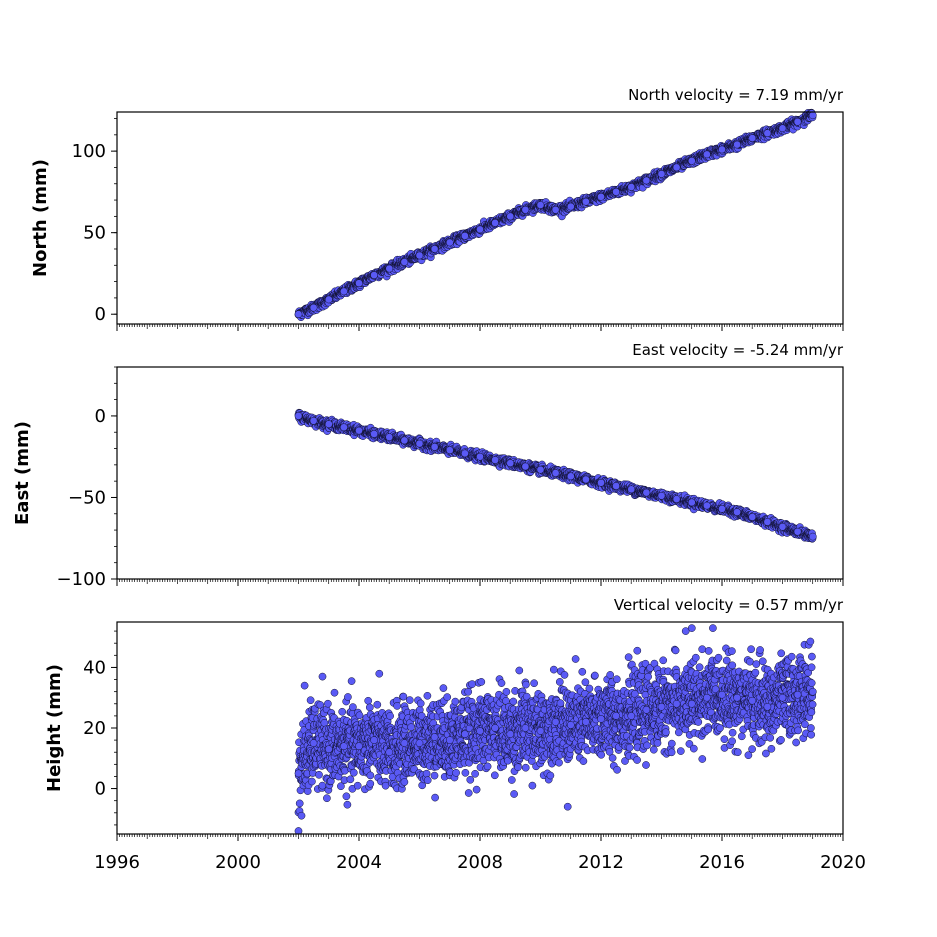  What do you see at coordinates (100, 416) in the screenshot?
I see `east-y-tick-label: 0` at bounding box center [100, 416].